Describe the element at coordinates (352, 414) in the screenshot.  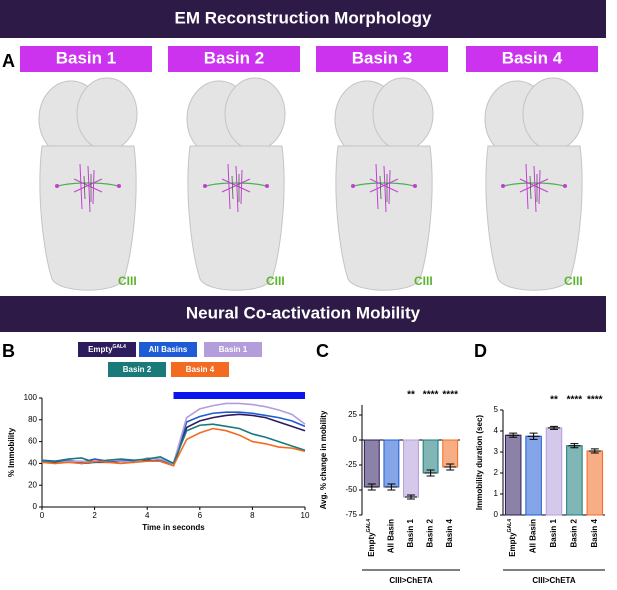
I see `y-tick-label: 25` at that location.